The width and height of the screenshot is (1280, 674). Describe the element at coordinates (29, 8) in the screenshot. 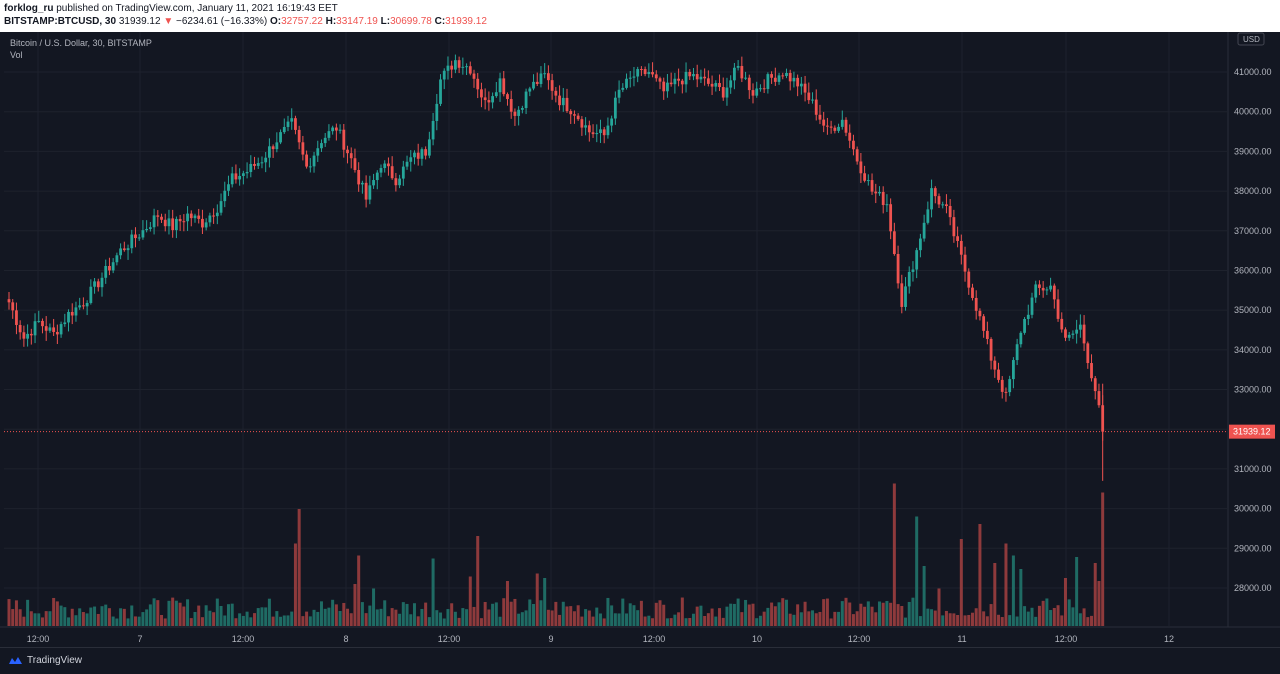

I see `author-name: forklog_ru` at that location.